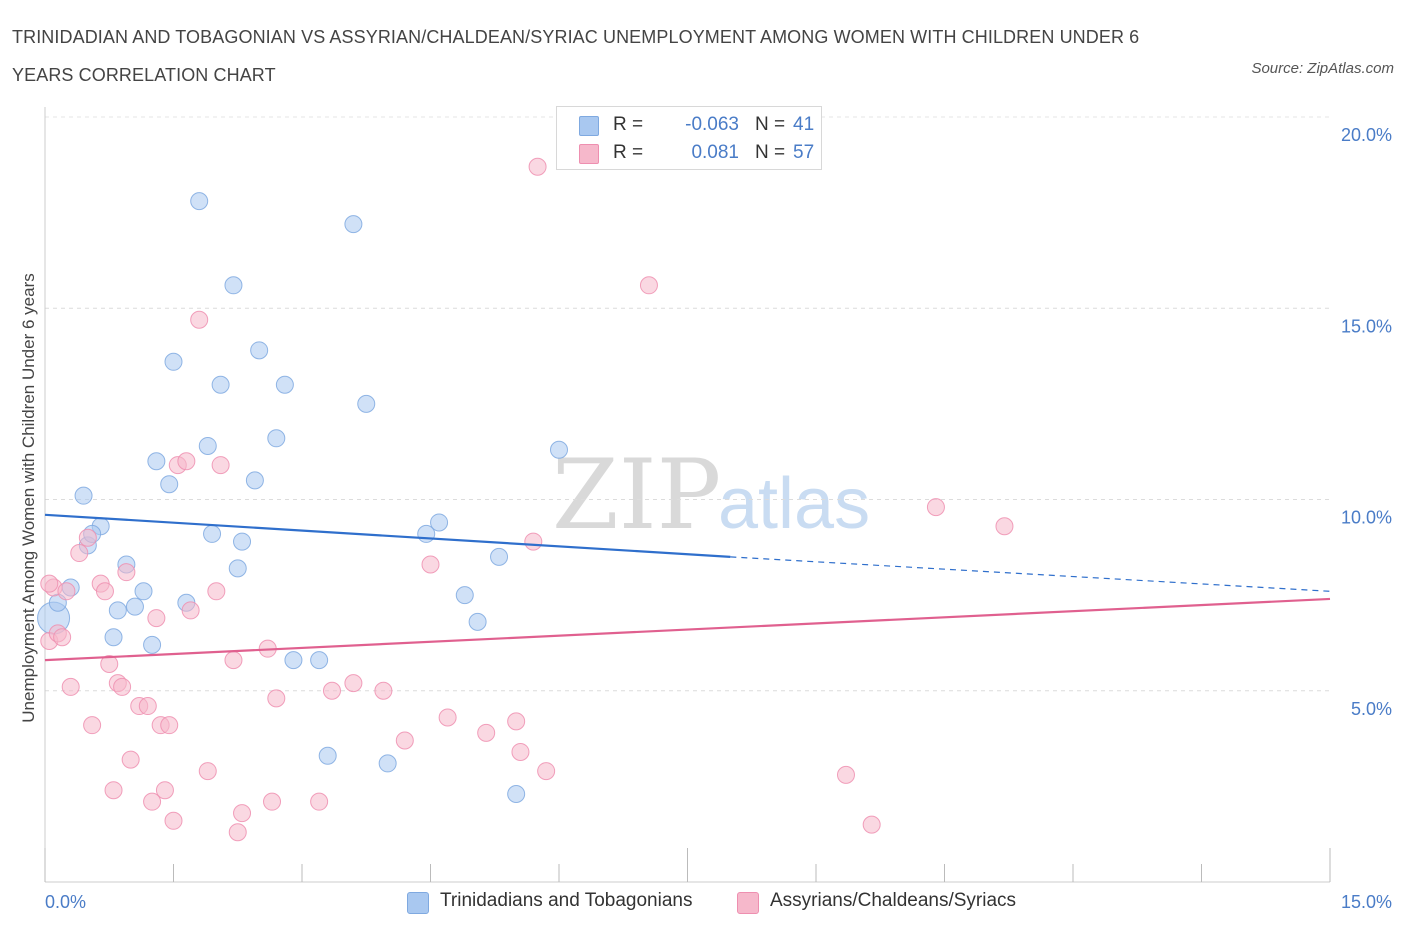  I want to click on r-value: 0.081, so click(715, 152).